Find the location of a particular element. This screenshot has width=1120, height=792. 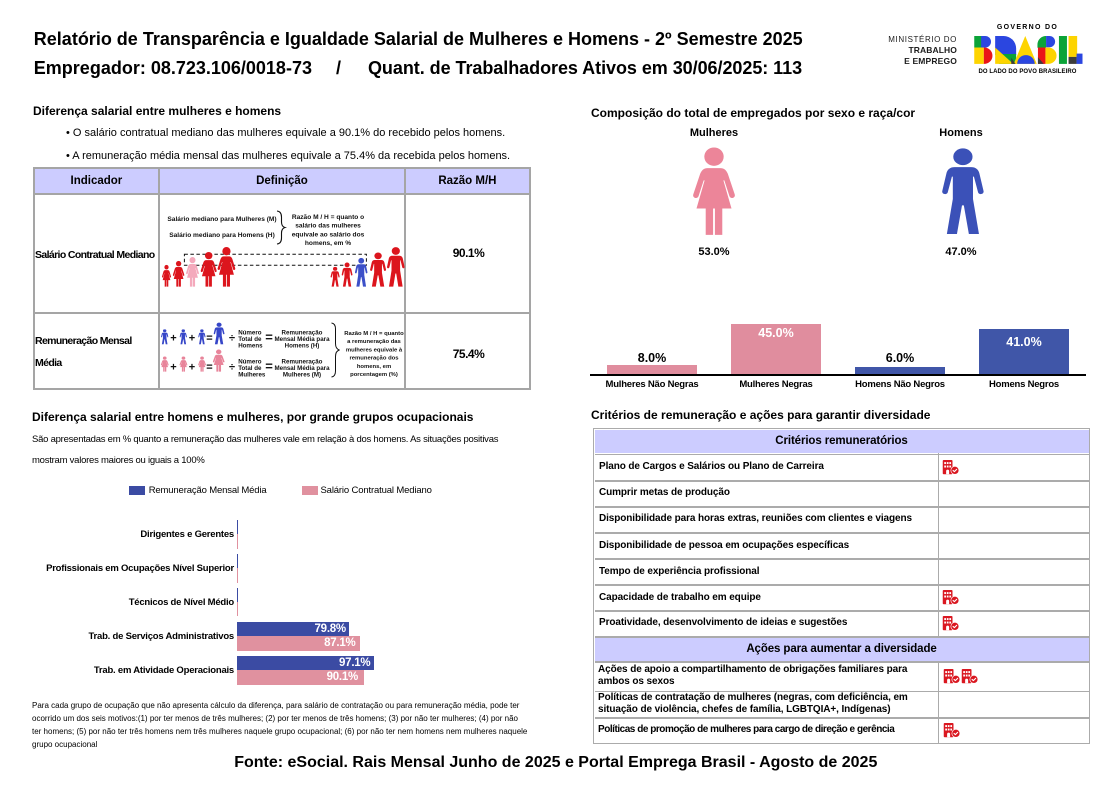

svg-text: salário das mulheres is located at coordinates (328, 226).